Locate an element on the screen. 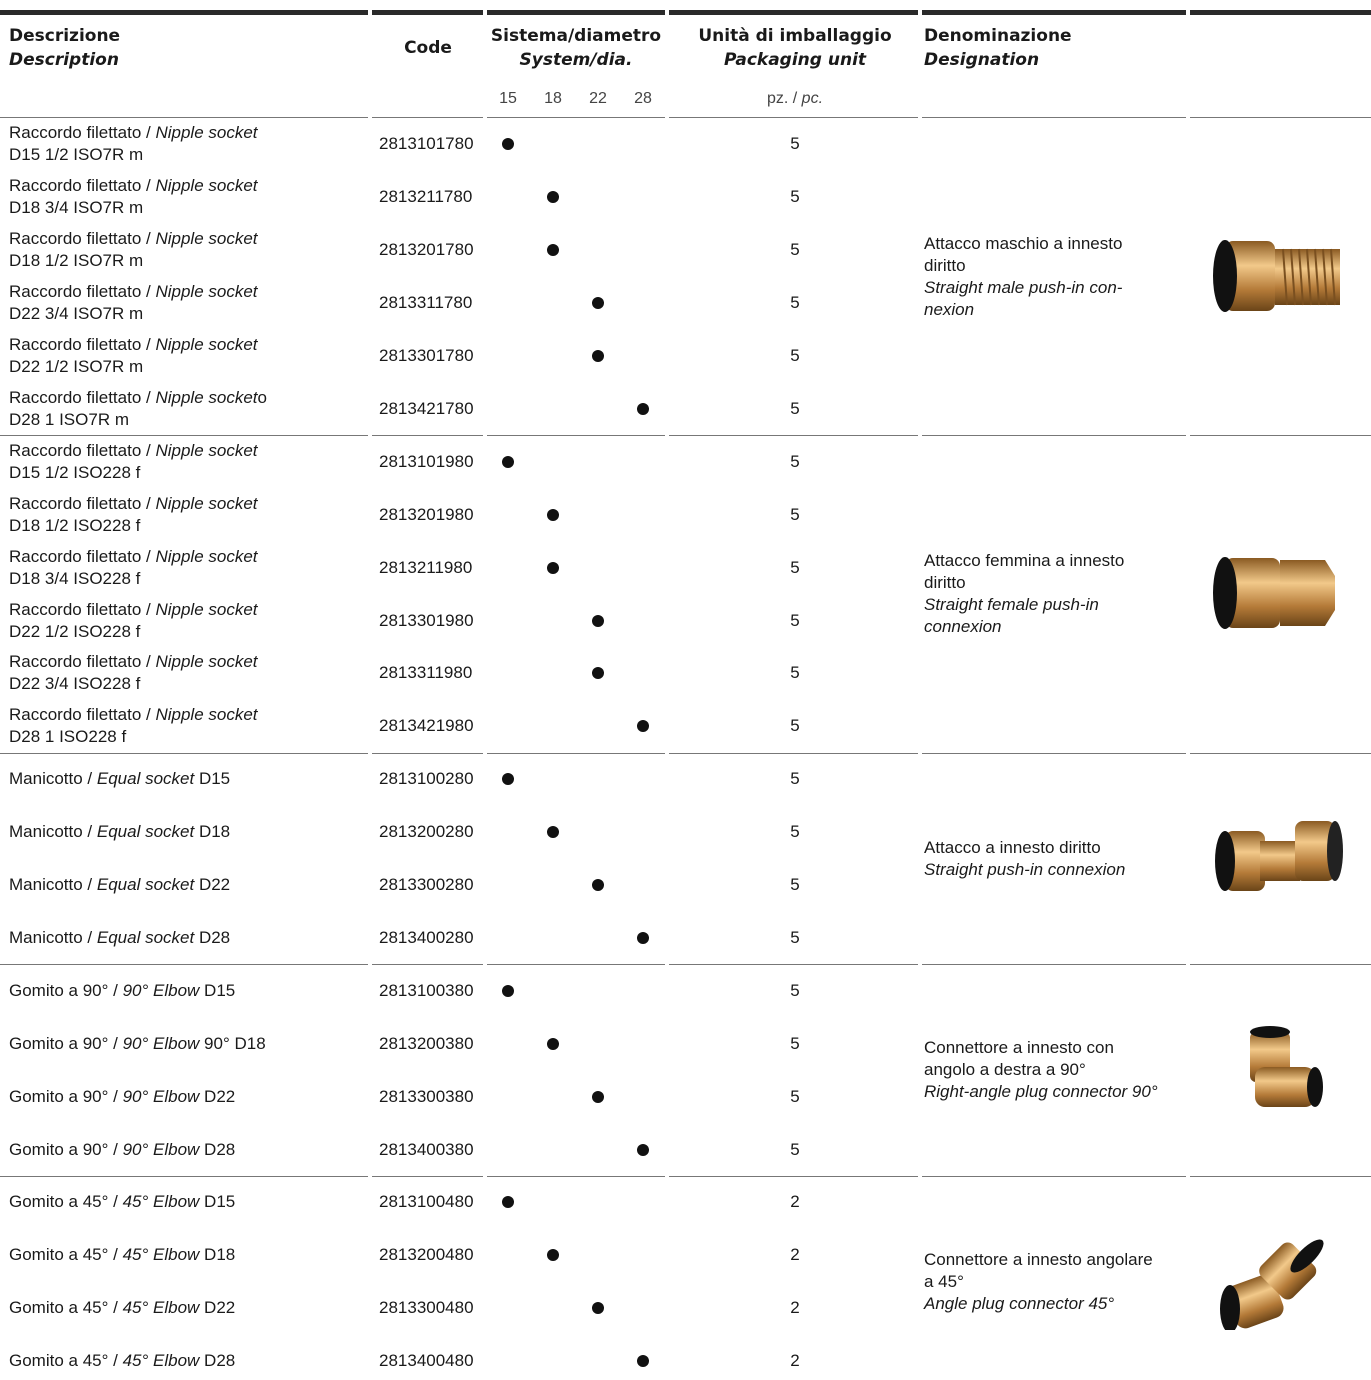 The image size is (1371, 1380). row: Manicotto / Equal socket D28 2813400280 5 is located at coordinates (685, 938).